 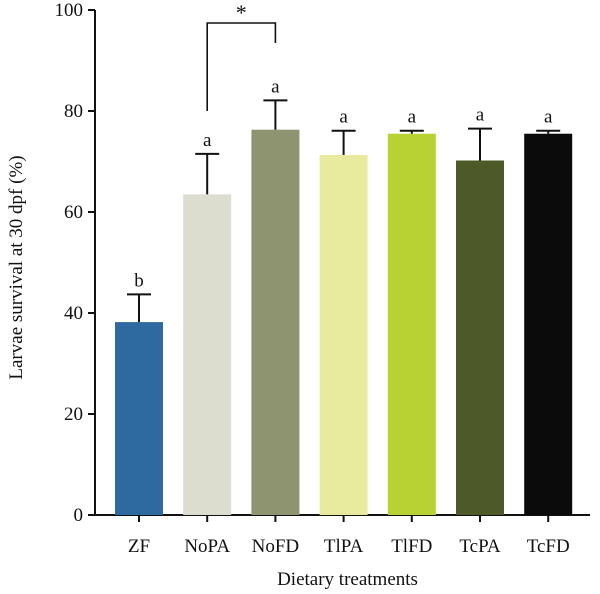 I want to click on comparison-bracket, so click(x=241, y=66).